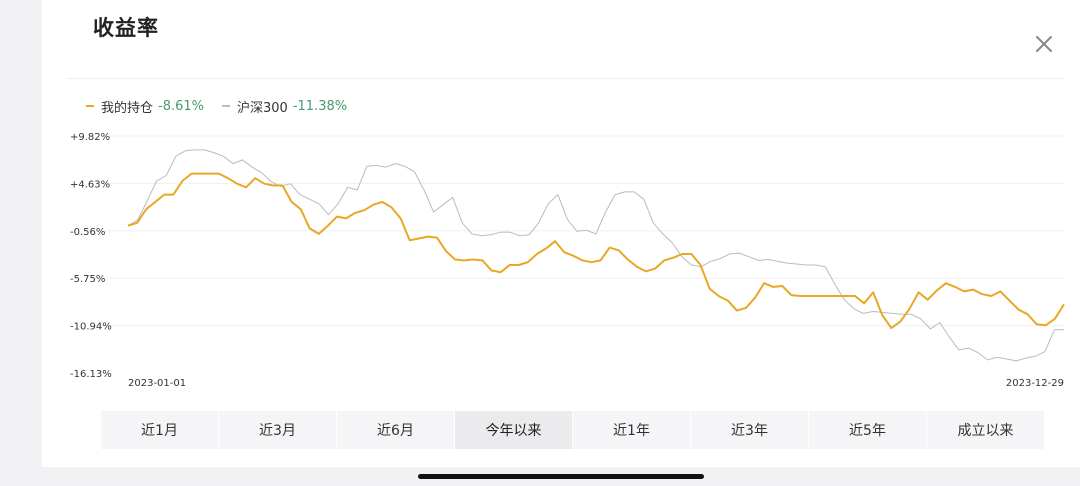 This screenshot has height=486, width=1080. What do you see at coordinates (1035, 383) in the screenshot?
I see `x-tick-label-end: 2023-12-29` at bounding box center [1035, 383].